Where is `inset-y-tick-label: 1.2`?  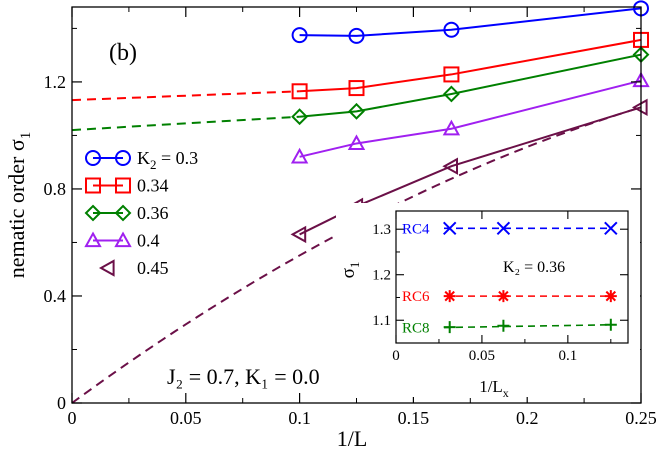
inset-y-tick-label: 1.2 is located at coordinates (381, 276).